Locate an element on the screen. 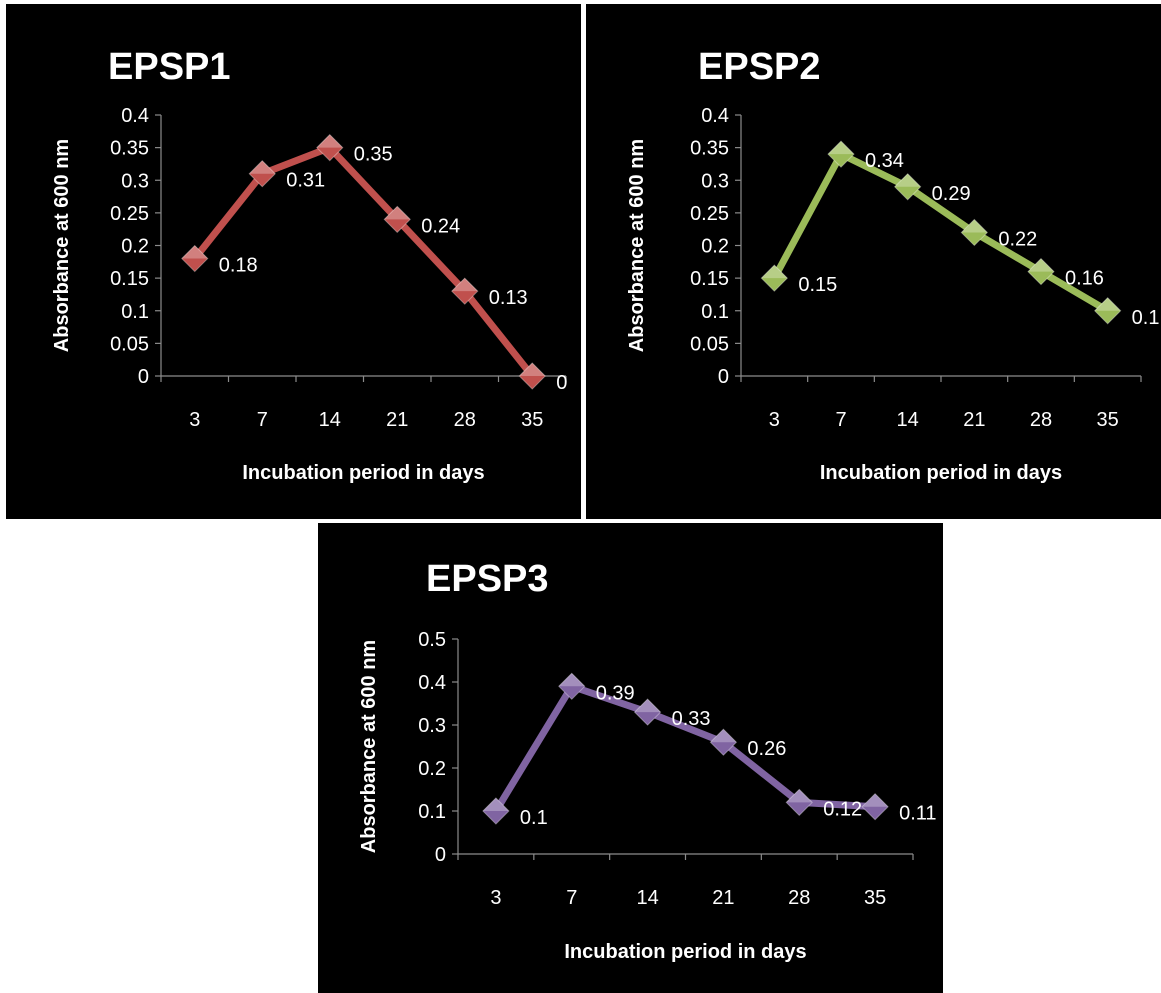 The width and height of the screenshot is (1161, 993). data-label: 0.33 is located at coordinates (691, 719).